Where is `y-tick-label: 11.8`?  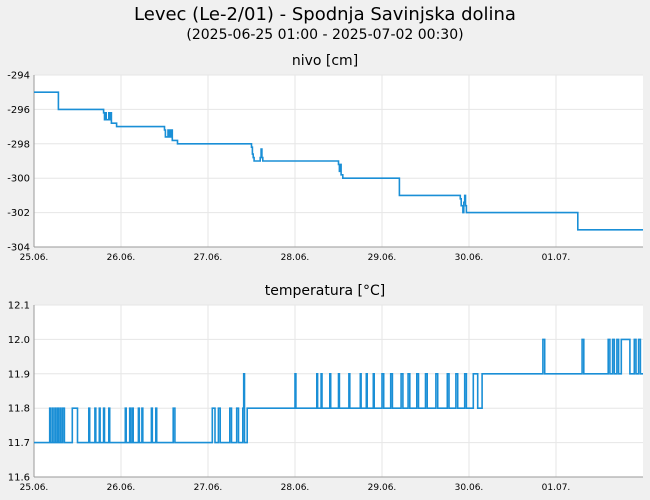 y-tick-label: 11.8 is located at coordinates (19, 409).